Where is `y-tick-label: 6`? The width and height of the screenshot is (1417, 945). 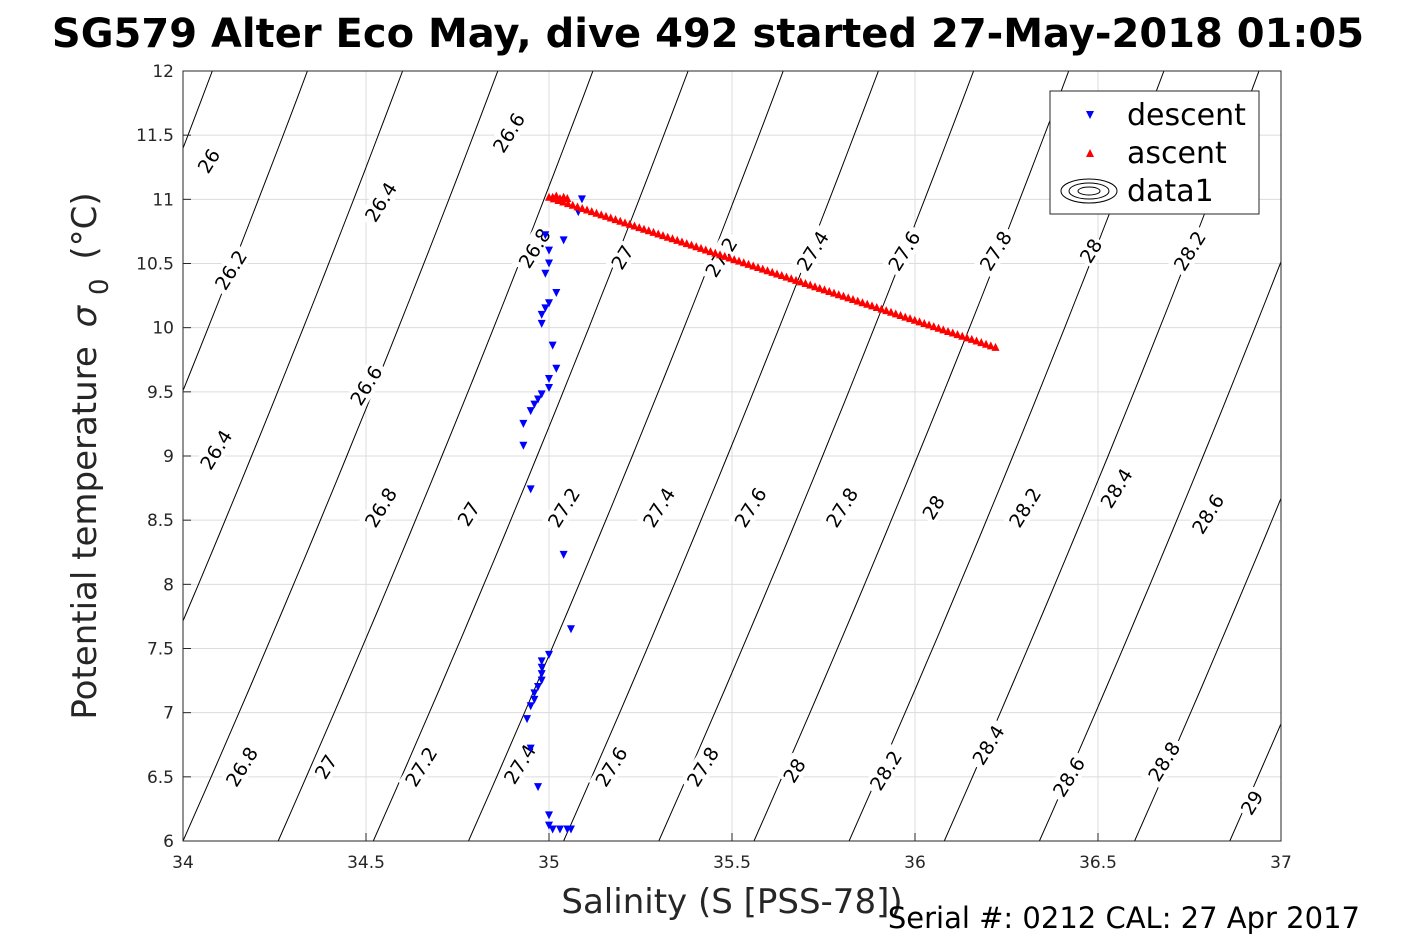 y-tick-label: 6 is located at coordinates (168, 842).